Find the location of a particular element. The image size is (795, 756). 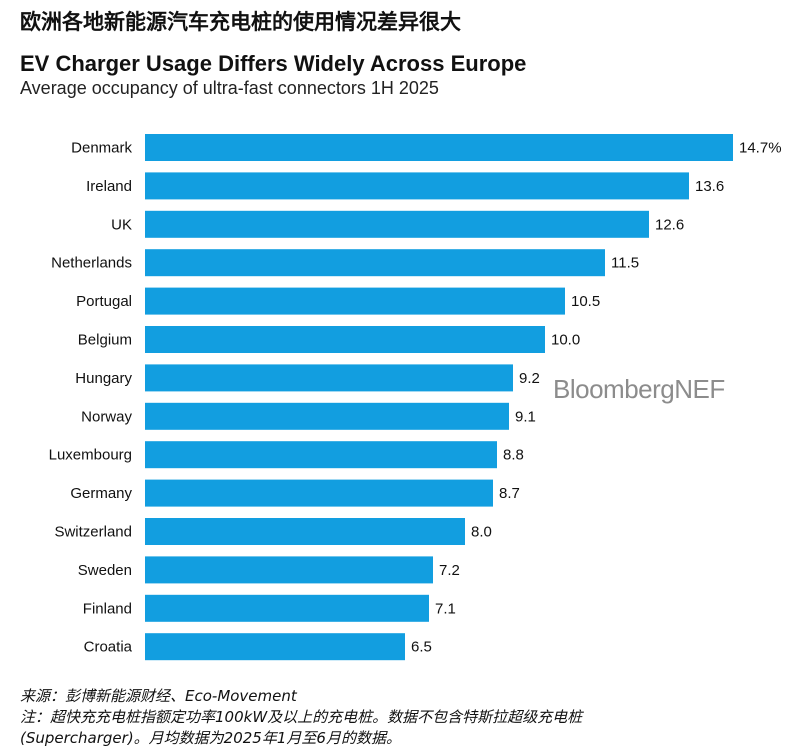

value-label: 14.7% is located at coordinates (760, 148).